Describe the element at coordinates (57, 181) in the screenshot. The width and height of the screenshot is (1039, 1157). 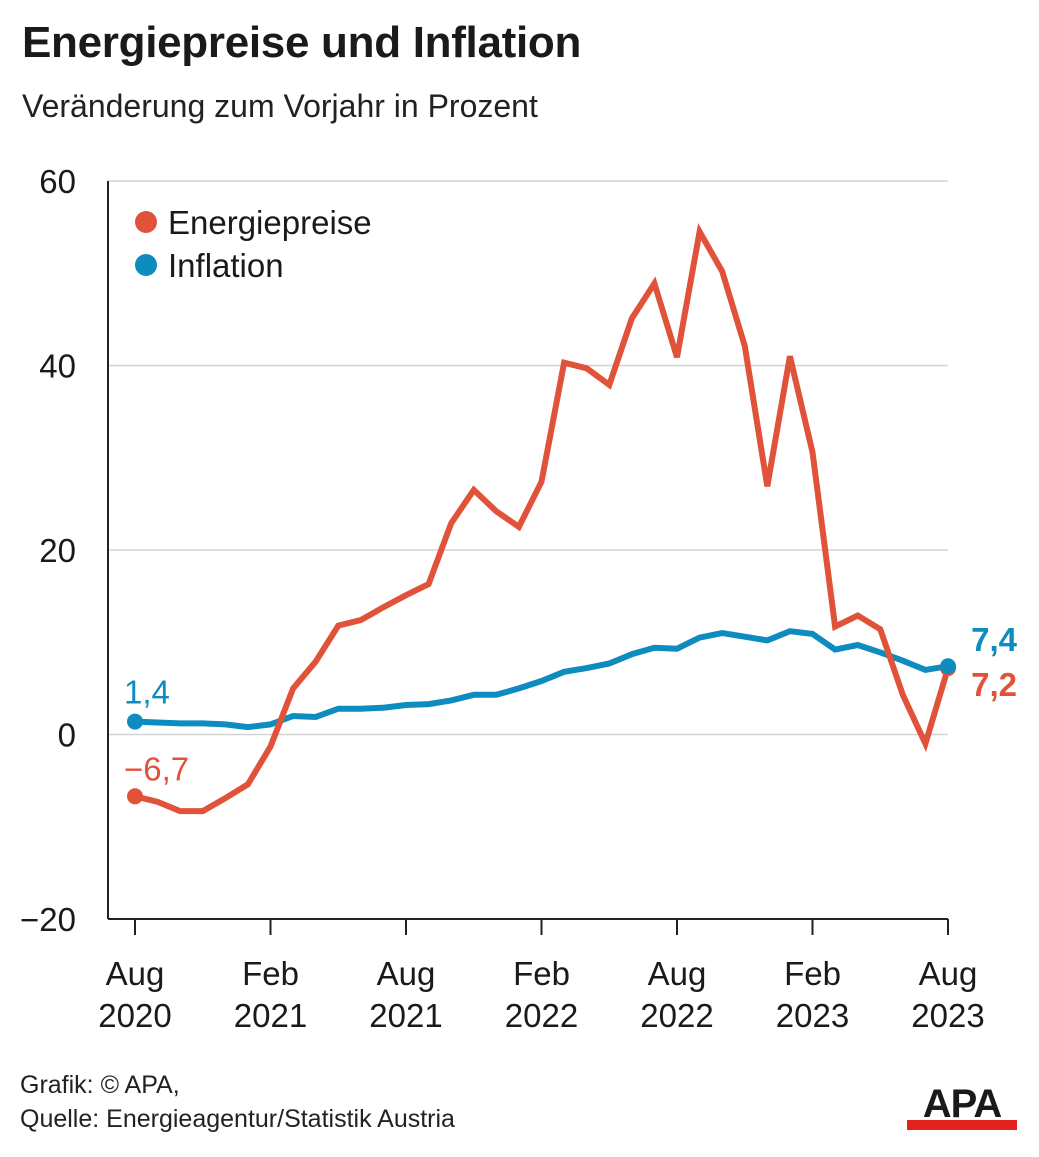
I see `y-tick-label: 60` at that location.